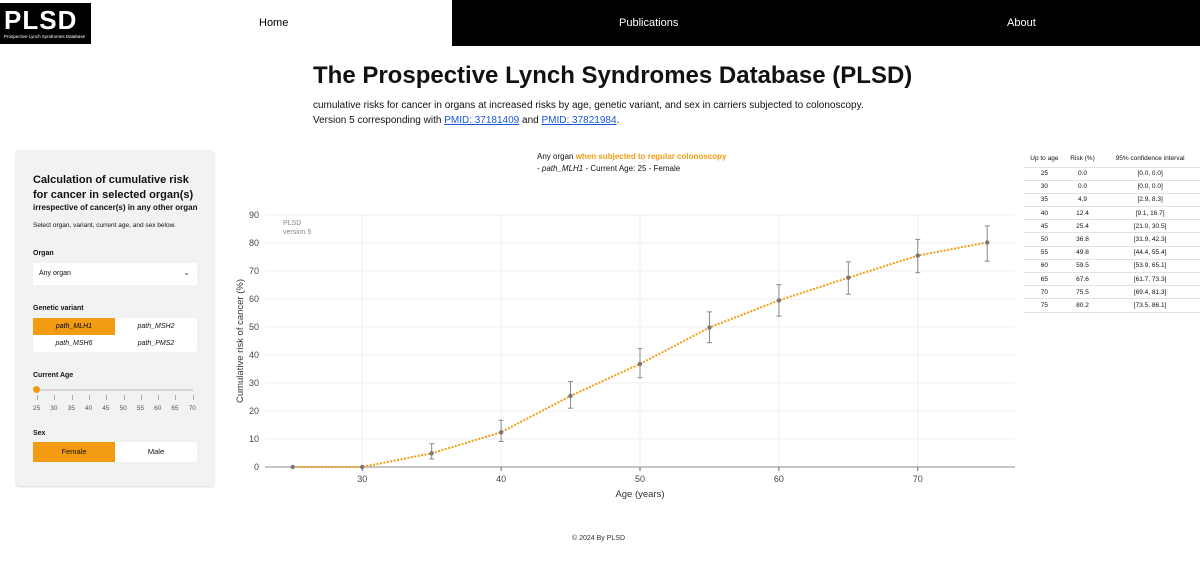 This screenshot has height=572, width=1200. I want to click on pmid-link-1: PMID: 37181409, so click(482, 120).